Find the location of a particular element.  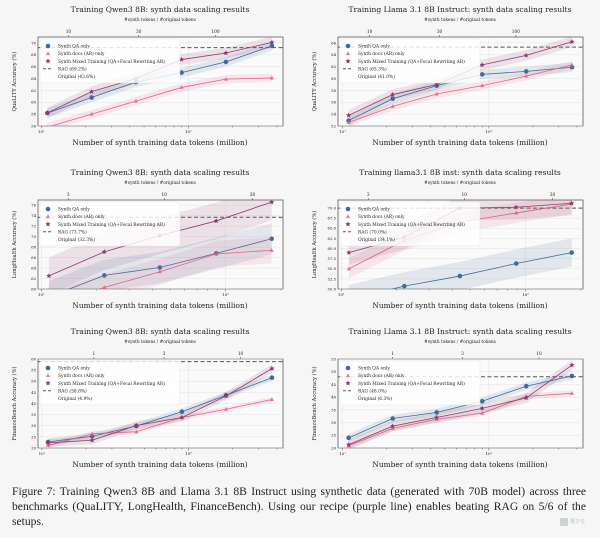

watermark-logo: 量子位 is located at coordinates (573, 521).